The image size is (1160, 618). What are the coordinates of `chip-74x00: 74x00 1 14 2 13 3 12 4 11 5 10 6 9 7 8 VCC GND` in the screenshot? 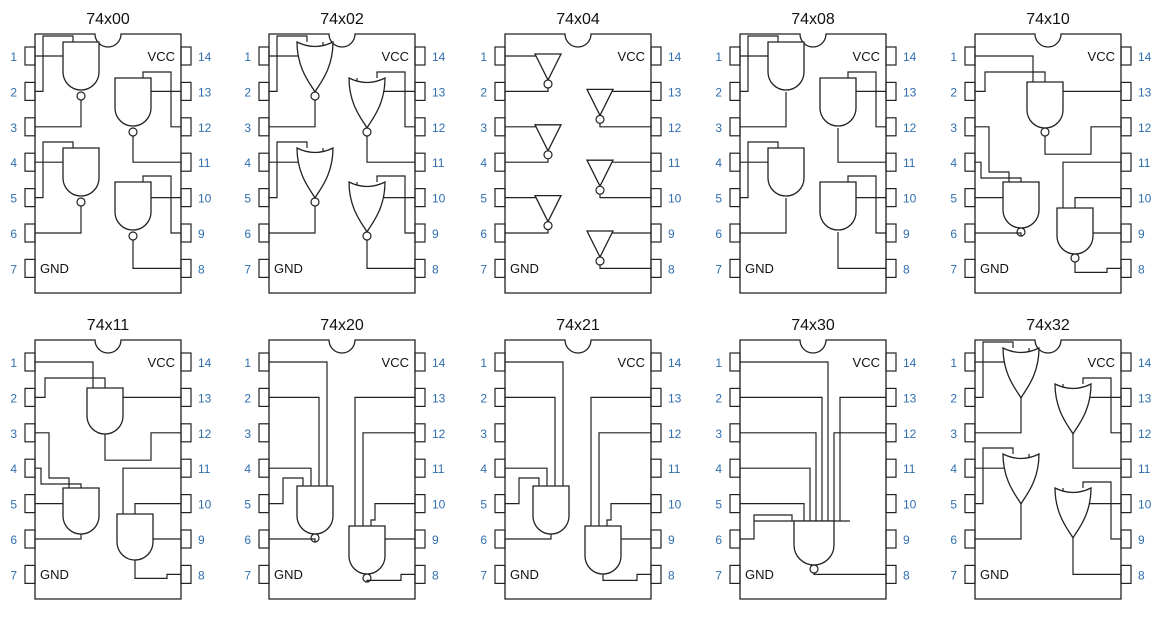 It's located at (111, 152).